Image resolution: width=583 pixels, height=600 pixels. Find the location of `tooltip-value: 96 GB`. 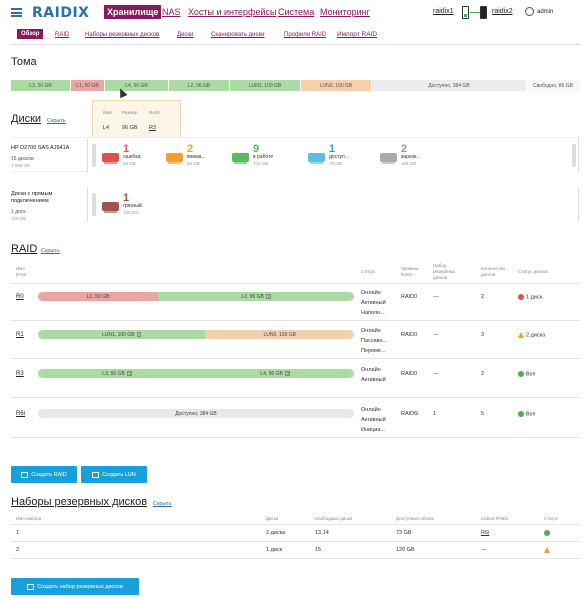

tooltip-value: 96 GB is located at coordinates (130, 128).